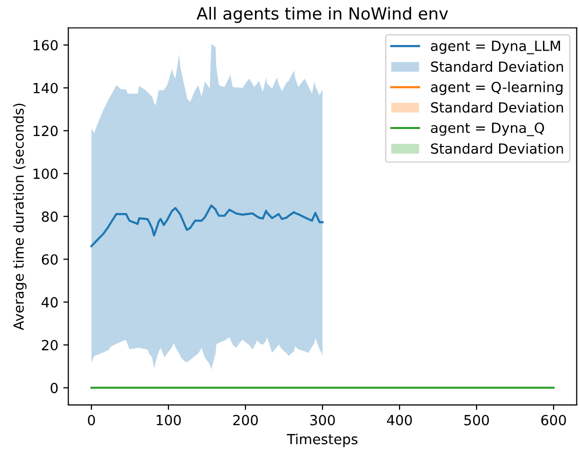 The image size is (579, 457). What do you see at coordinates (322, 441) in the screenshot?
I see `x-axis-title: Timesteps` at bounding box center [322, 441].